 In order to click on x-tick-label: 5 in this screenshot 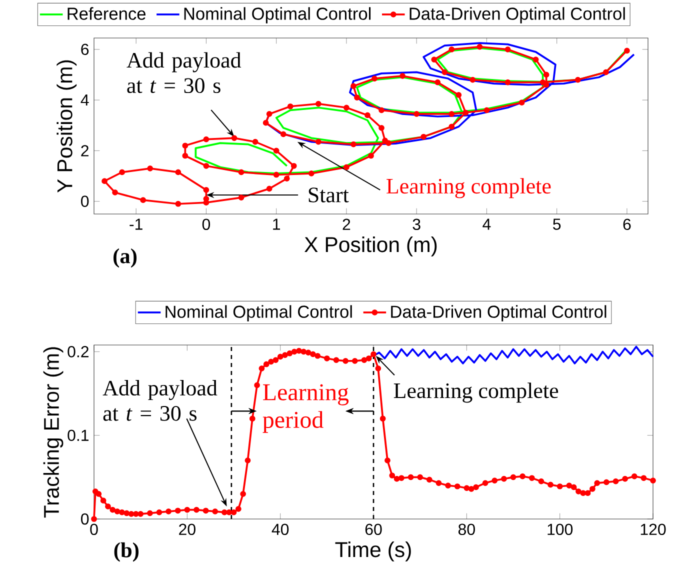, I will do `click(557, 224)`.